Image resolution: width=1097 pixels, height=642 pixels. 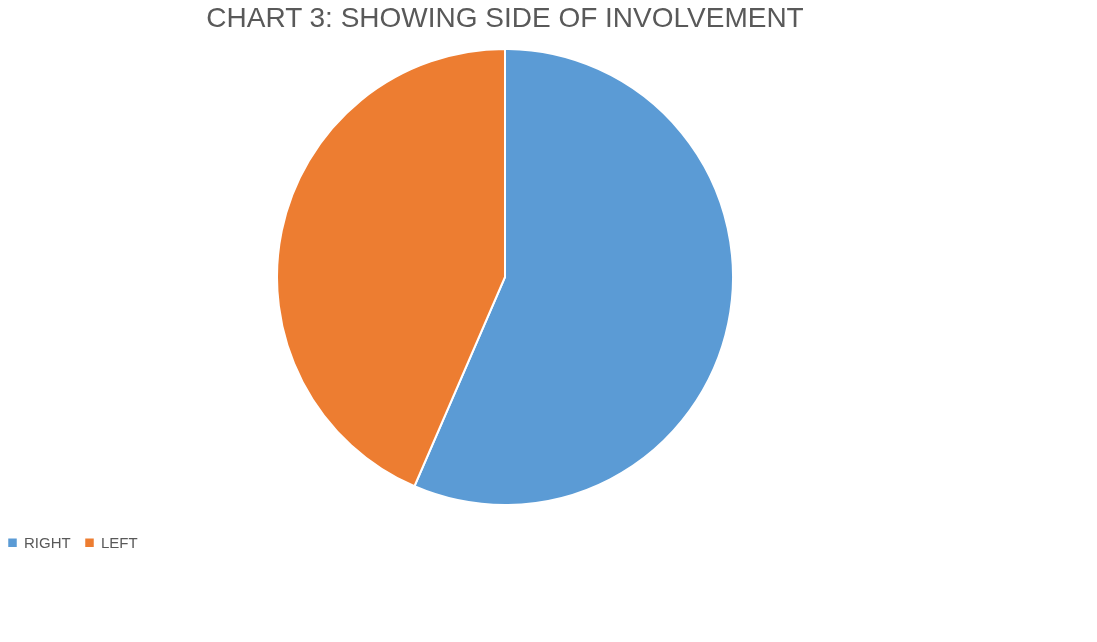 What do you see at coordinates (505, 17) in the screenshot?
I see `chart-title: CHART 3: SHOWING SIDE OF INVOLVEMENT` at bounding box center [505, 17].